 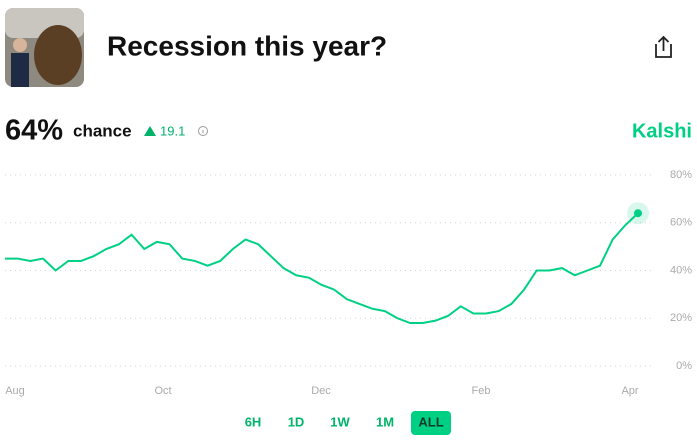 I want to click on chance-value: 64%, so click(x=34, y=131).